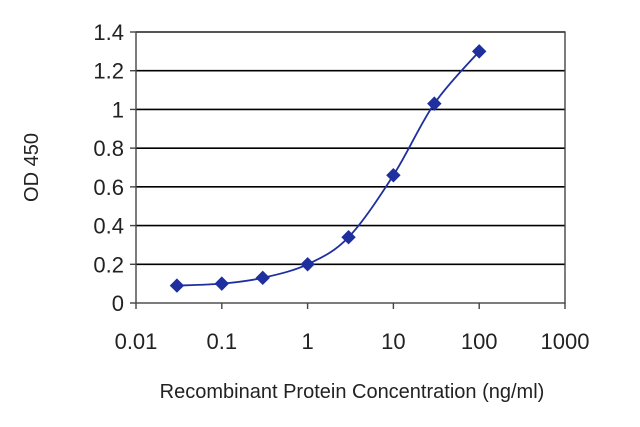  Describe the element at coordinates (136, 341) in the screenshot. I see `x-tick-label-0: 0.01` at that location.